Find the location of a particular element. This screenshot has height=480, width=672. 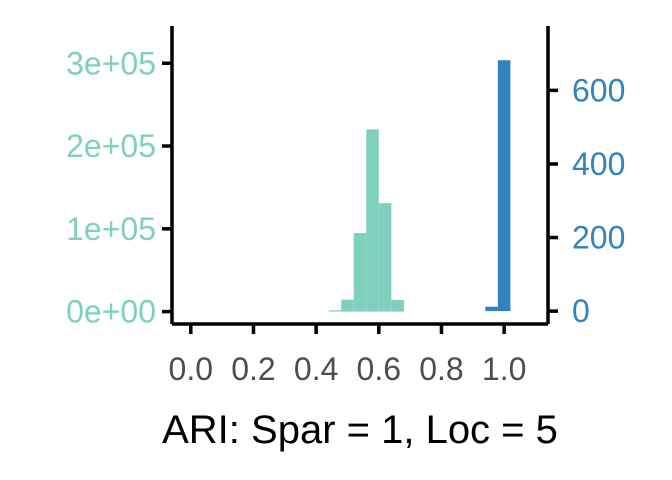

x-tick-label: 0.6 is located at coordinates (379, 369).